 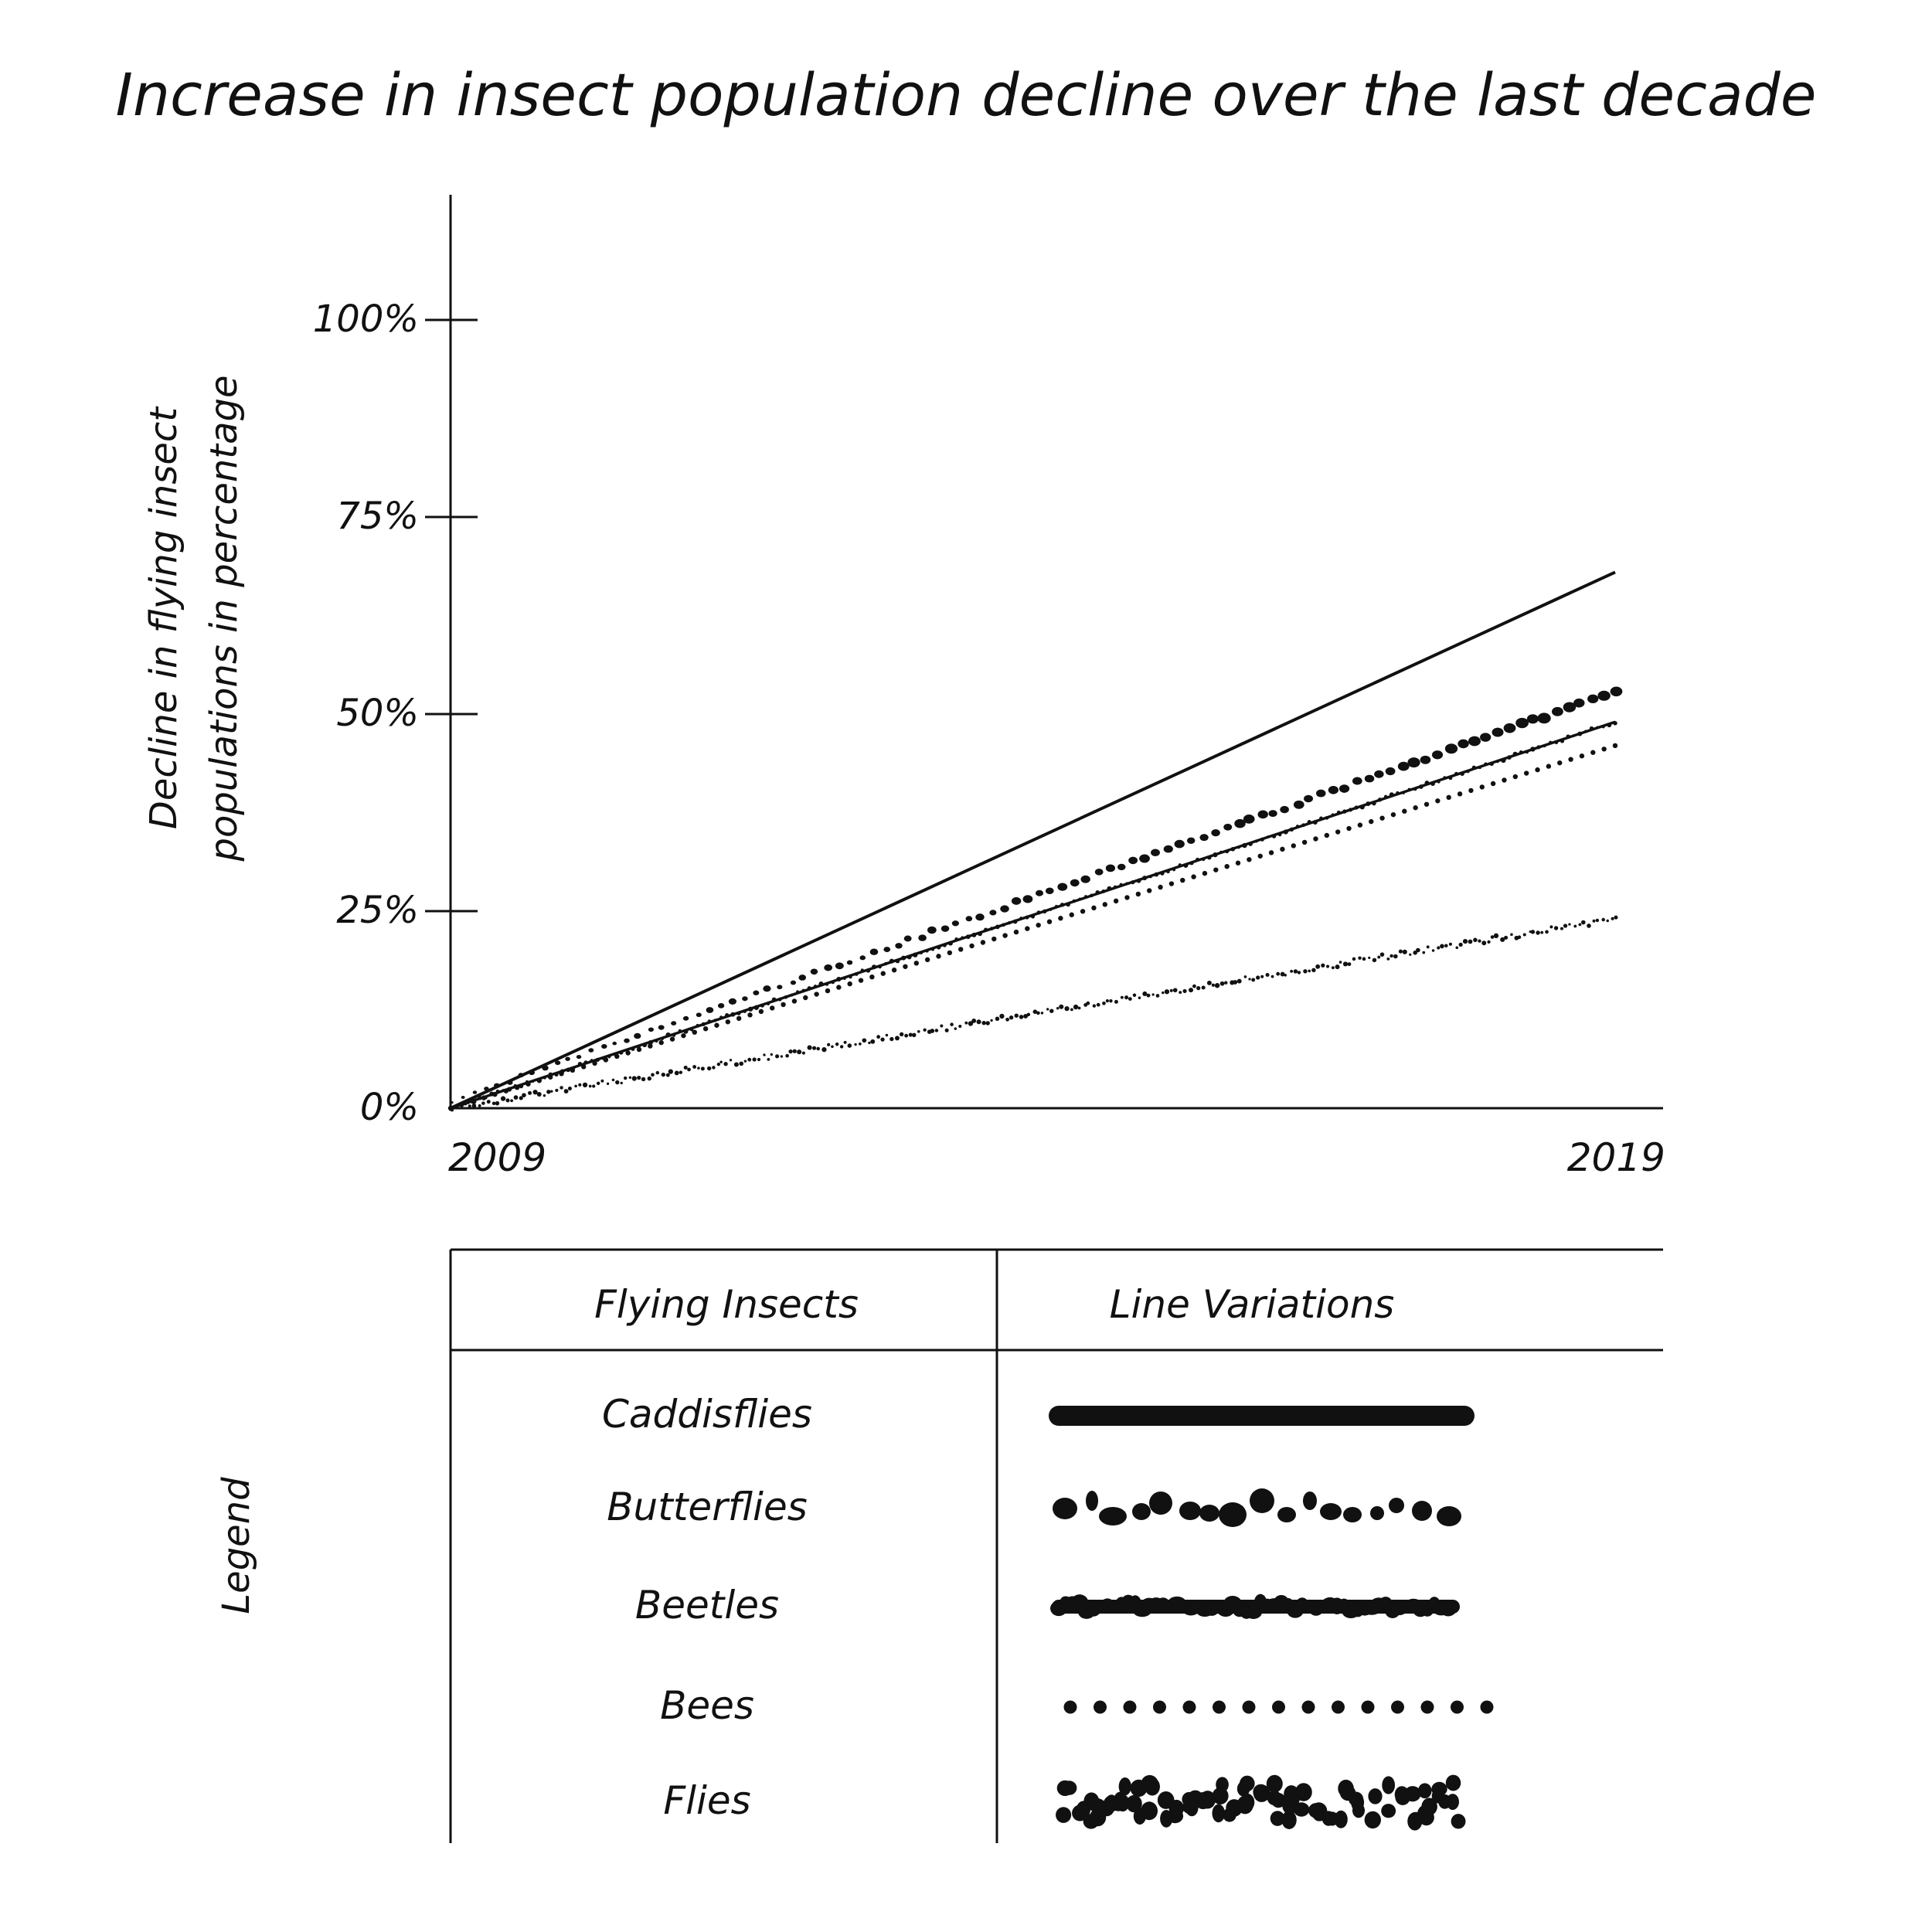 I want to click on legend-side-label: Legend, so click(x=237, y=1546).